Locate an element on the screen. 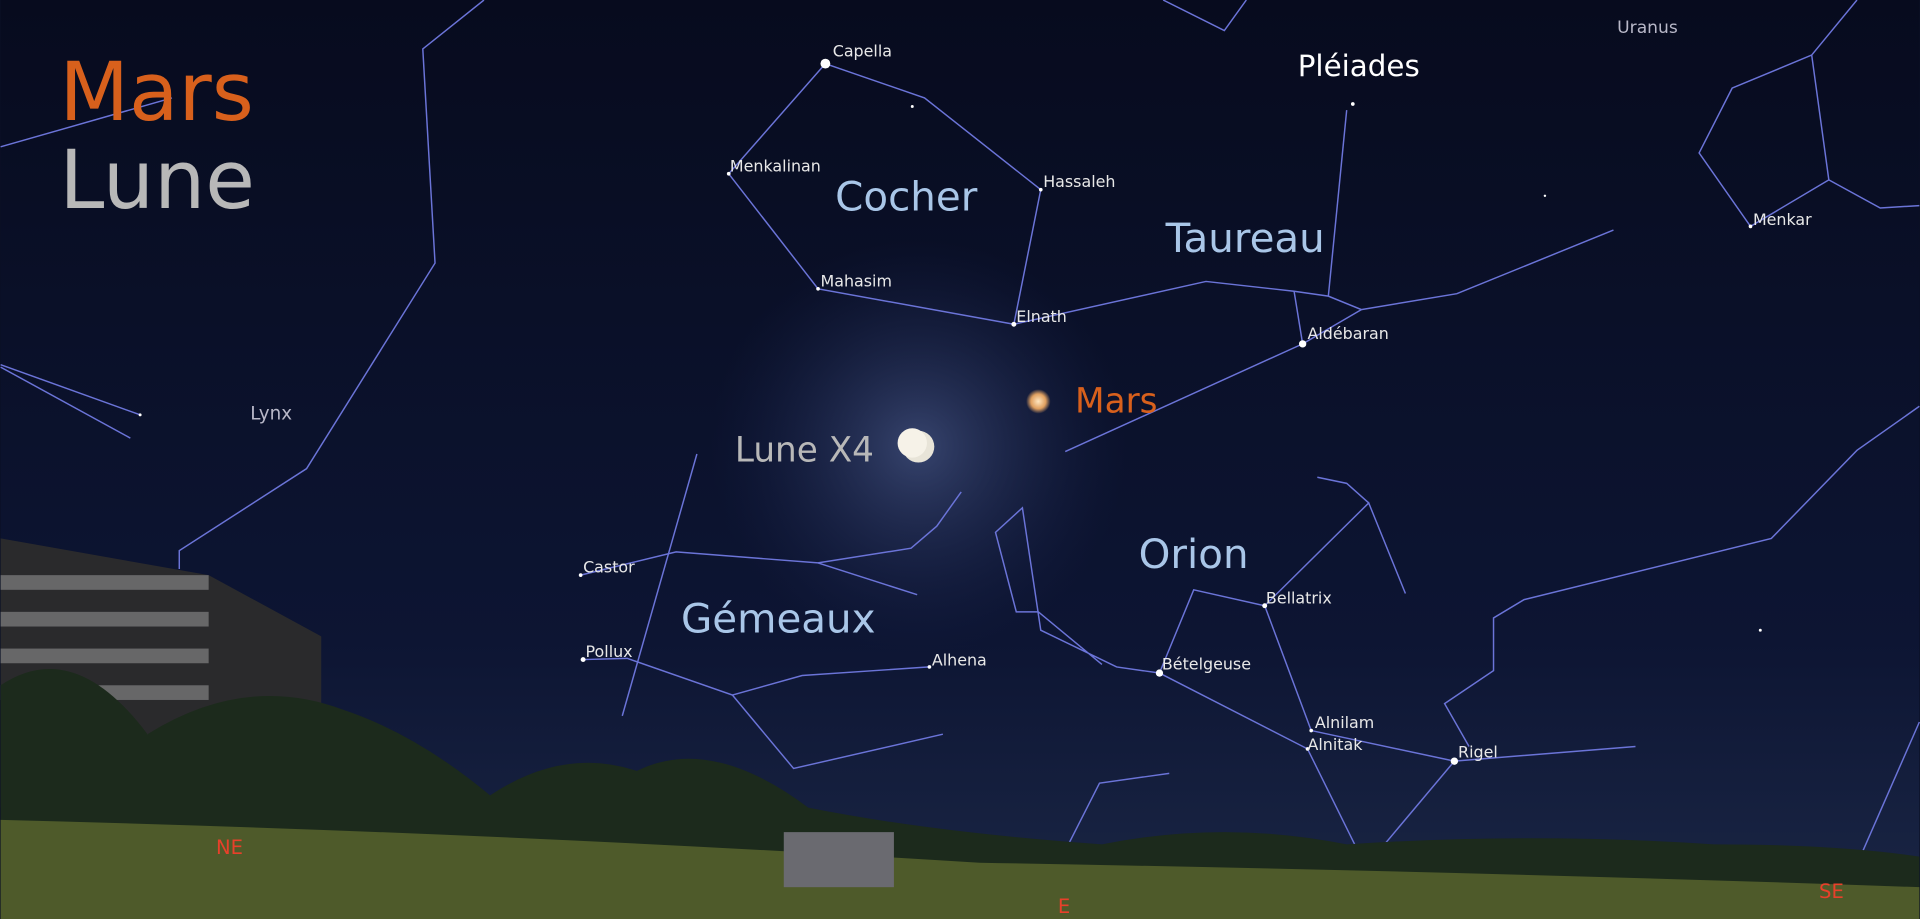  constellation-label: Lynx is located at coordinates (271, 414).